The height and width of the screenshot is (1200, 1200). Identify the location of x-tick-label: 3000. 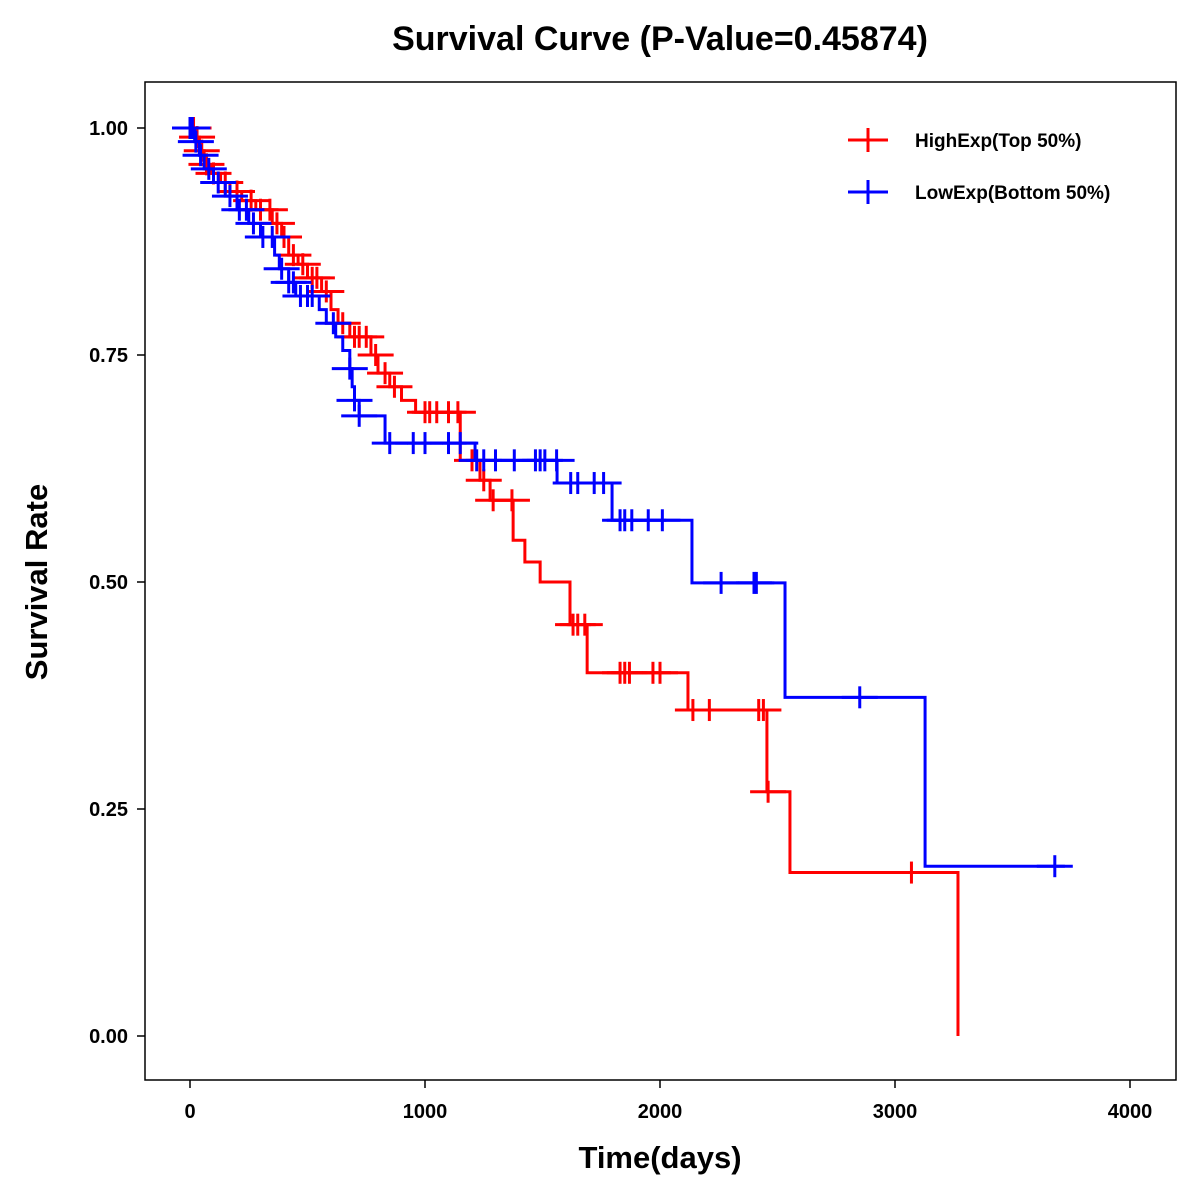
(895, 1112).